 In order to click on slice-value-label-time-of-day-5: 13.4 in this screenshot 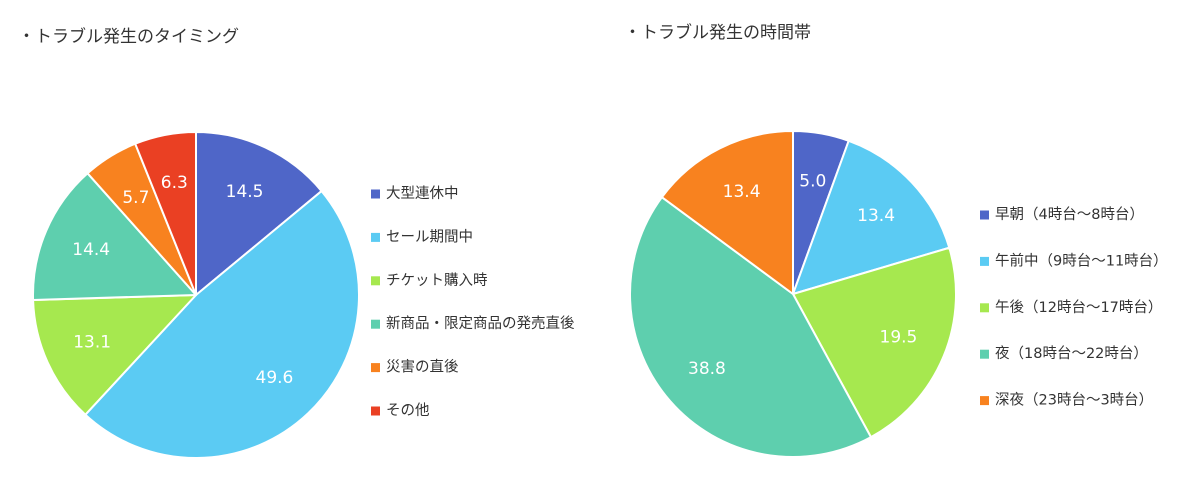, I will do `click(742, 192)`.